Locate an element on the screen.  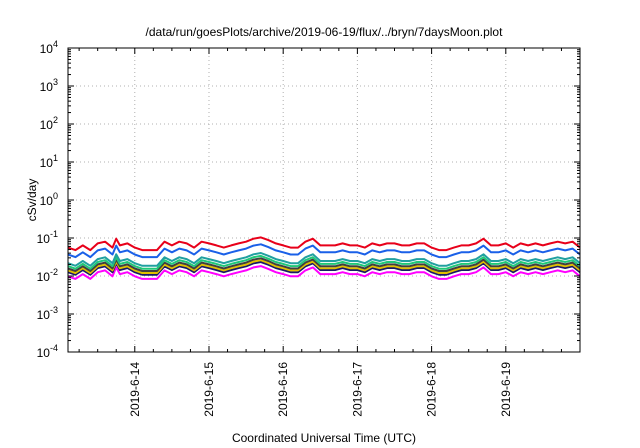
y-tick-label: 10³ is located at coordinates (49, 85).